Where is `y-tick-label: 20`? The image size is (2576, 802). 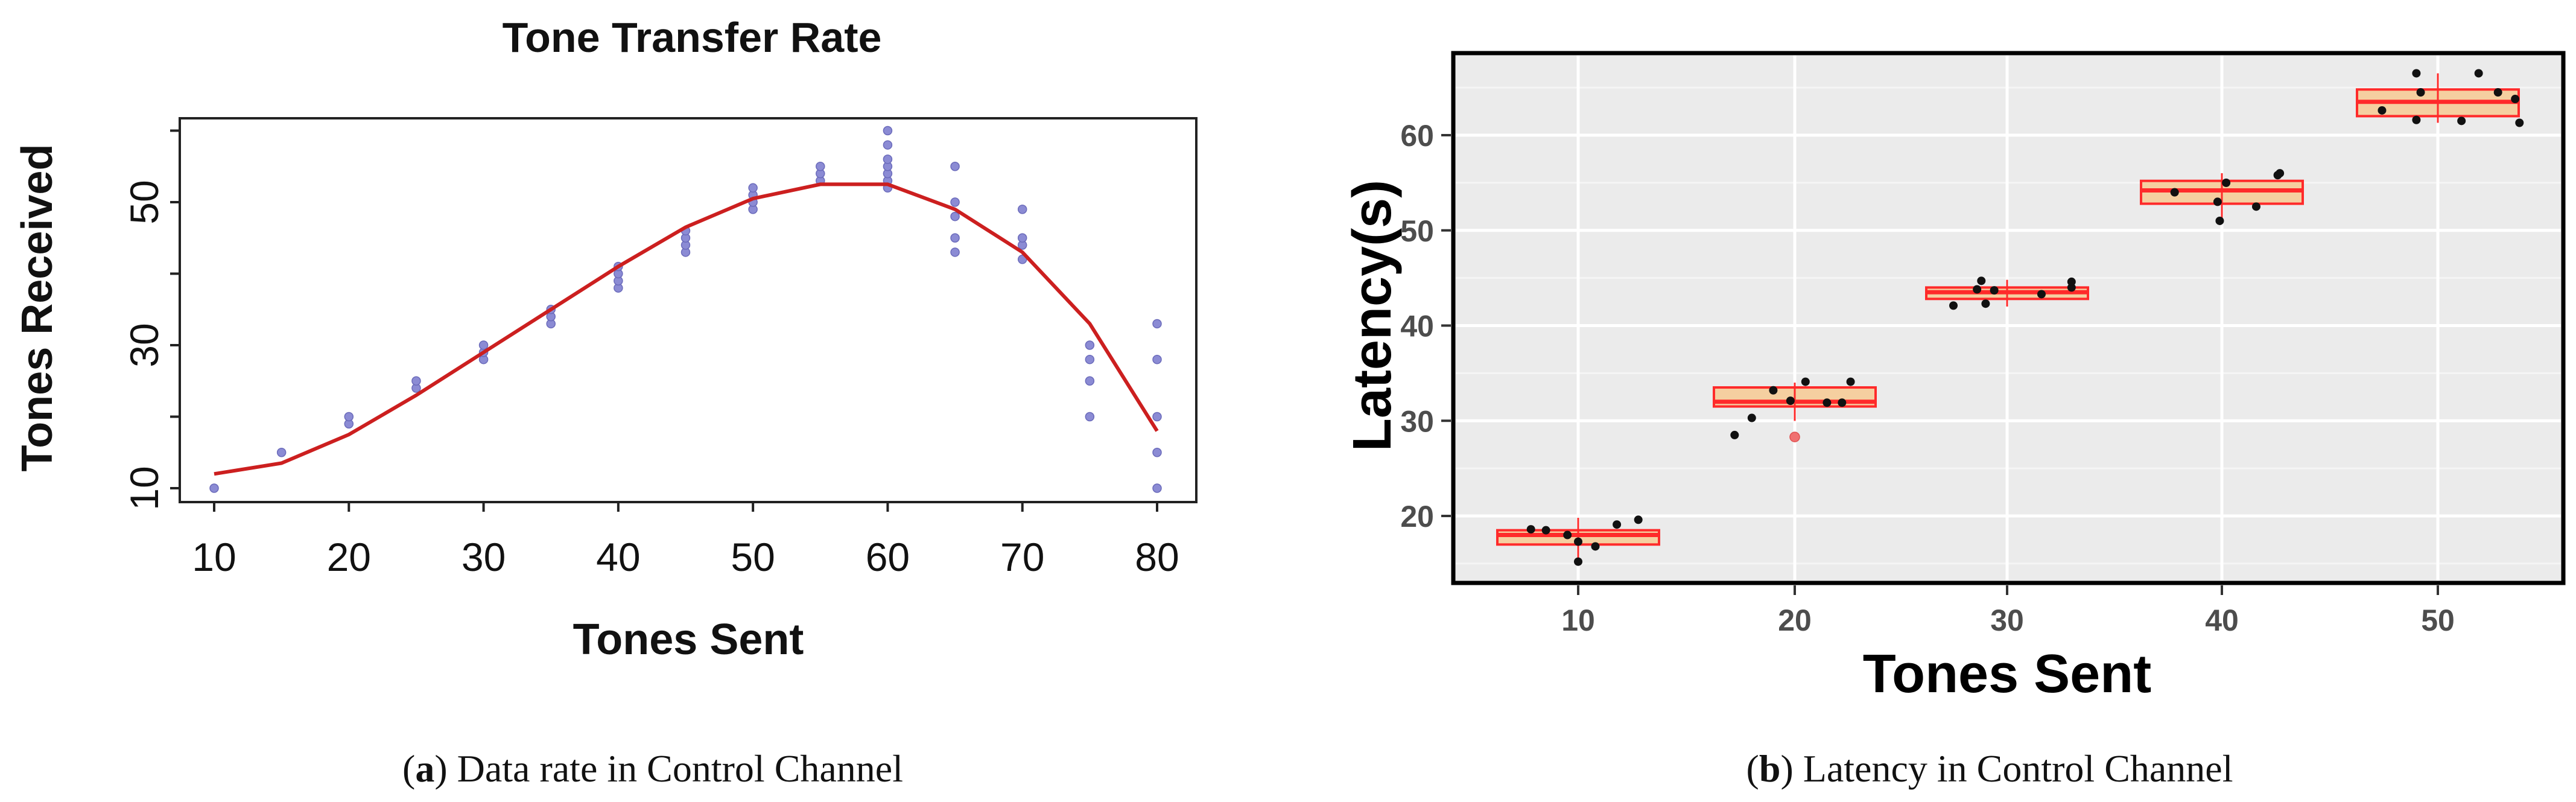
y-tick-label: 20 is located at coordinates (1417, 517).